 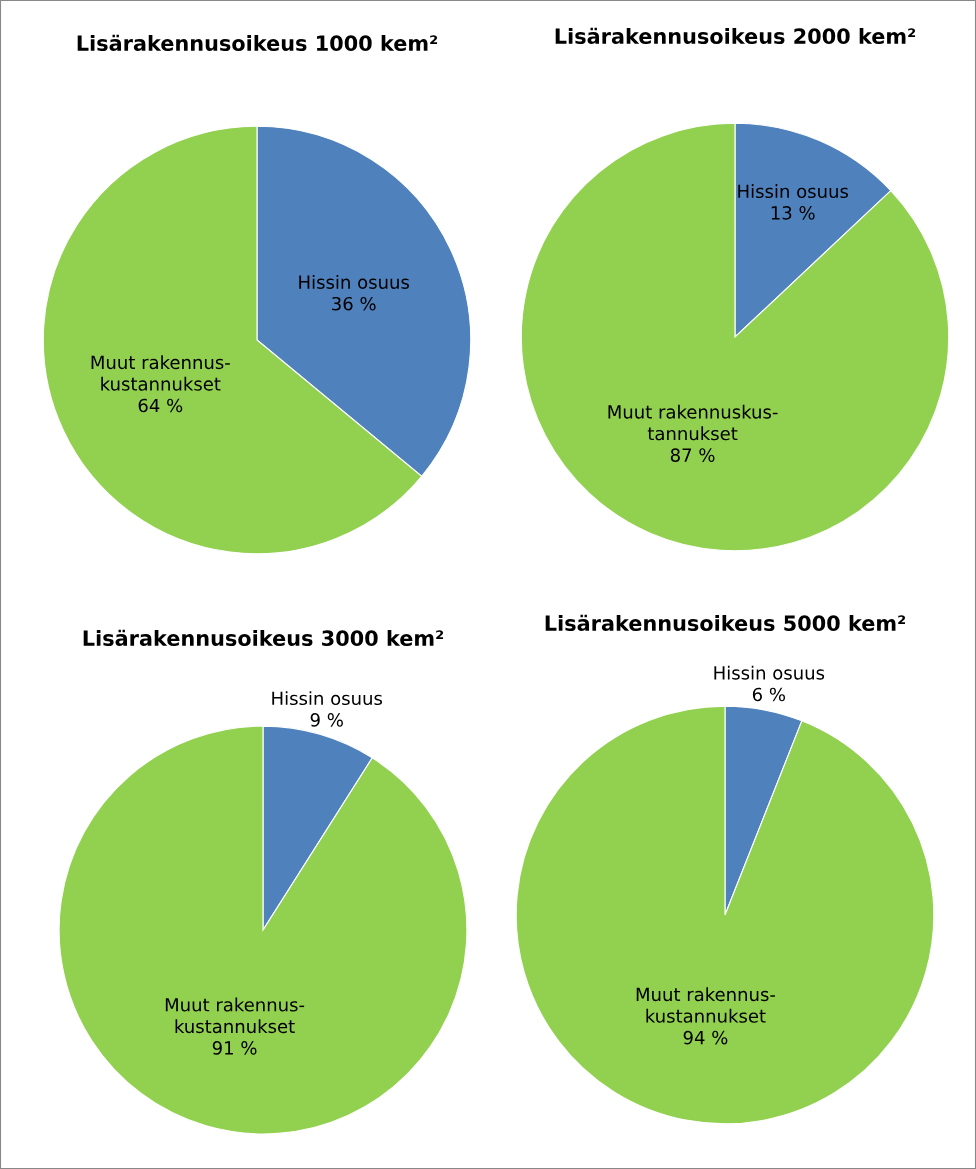 What do you see at coordinates (769, 694) in the screenshot?
I see `data-label: 6 %` at bounding box center [769, 694].